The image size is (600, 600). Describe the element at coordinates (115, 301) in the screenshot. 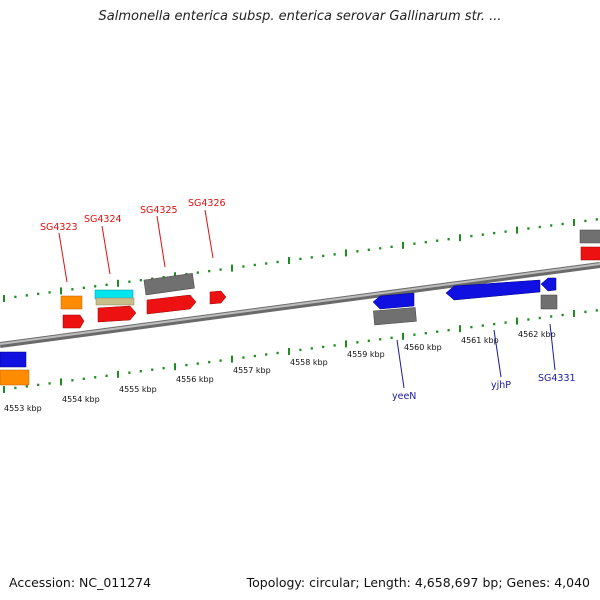

I see `gene-block-tan` at that location.